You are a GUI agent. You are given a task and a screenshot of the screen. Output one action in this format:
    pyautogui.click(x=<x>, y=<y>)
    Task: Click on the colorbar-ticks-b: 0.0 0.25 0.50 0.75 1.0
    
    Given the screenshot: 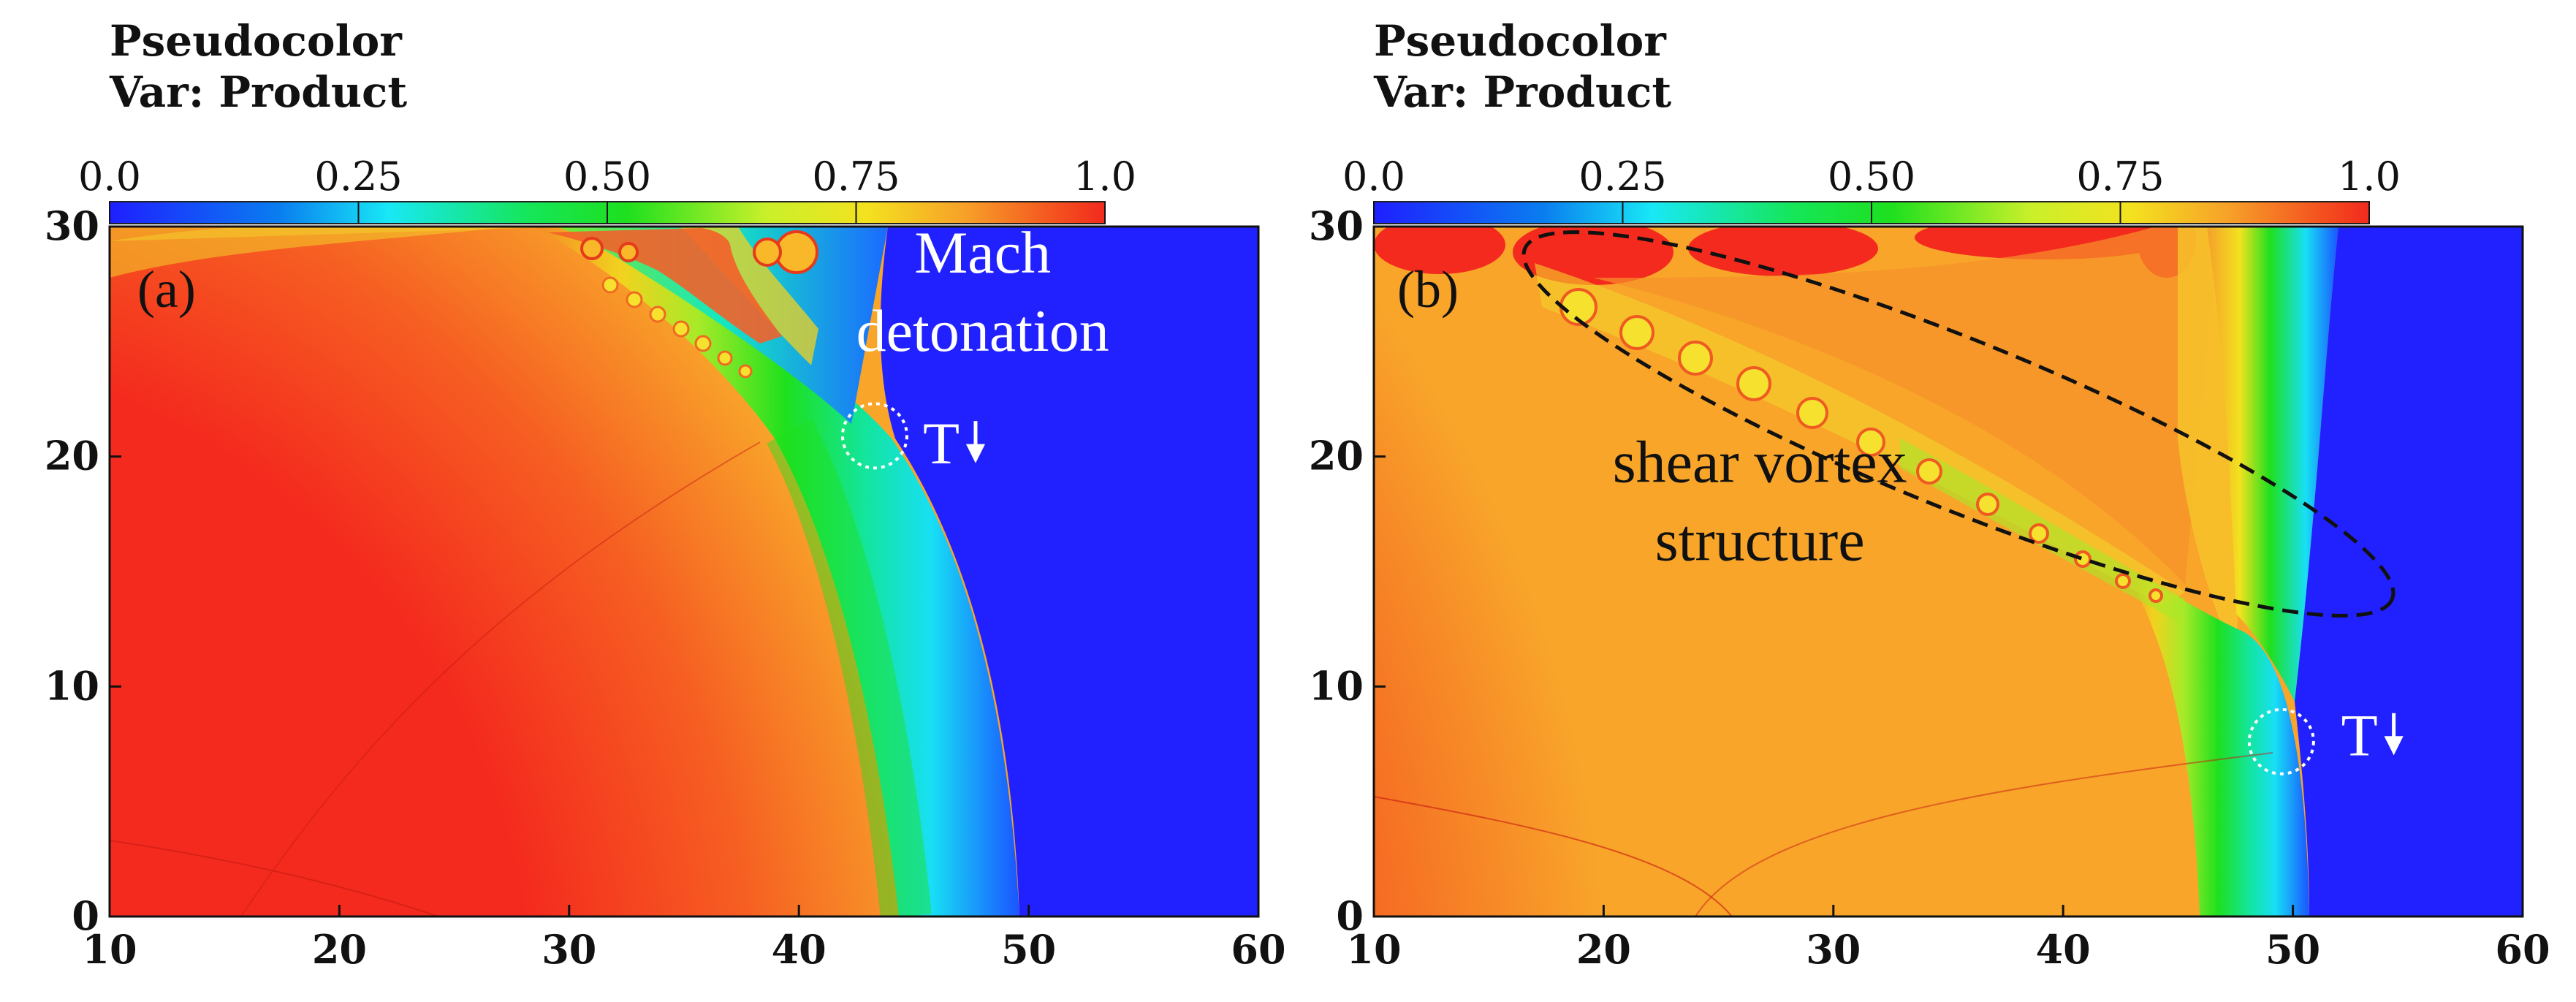 What is the action you would take?
    pyautogui.click(x=1871, y=189)
    